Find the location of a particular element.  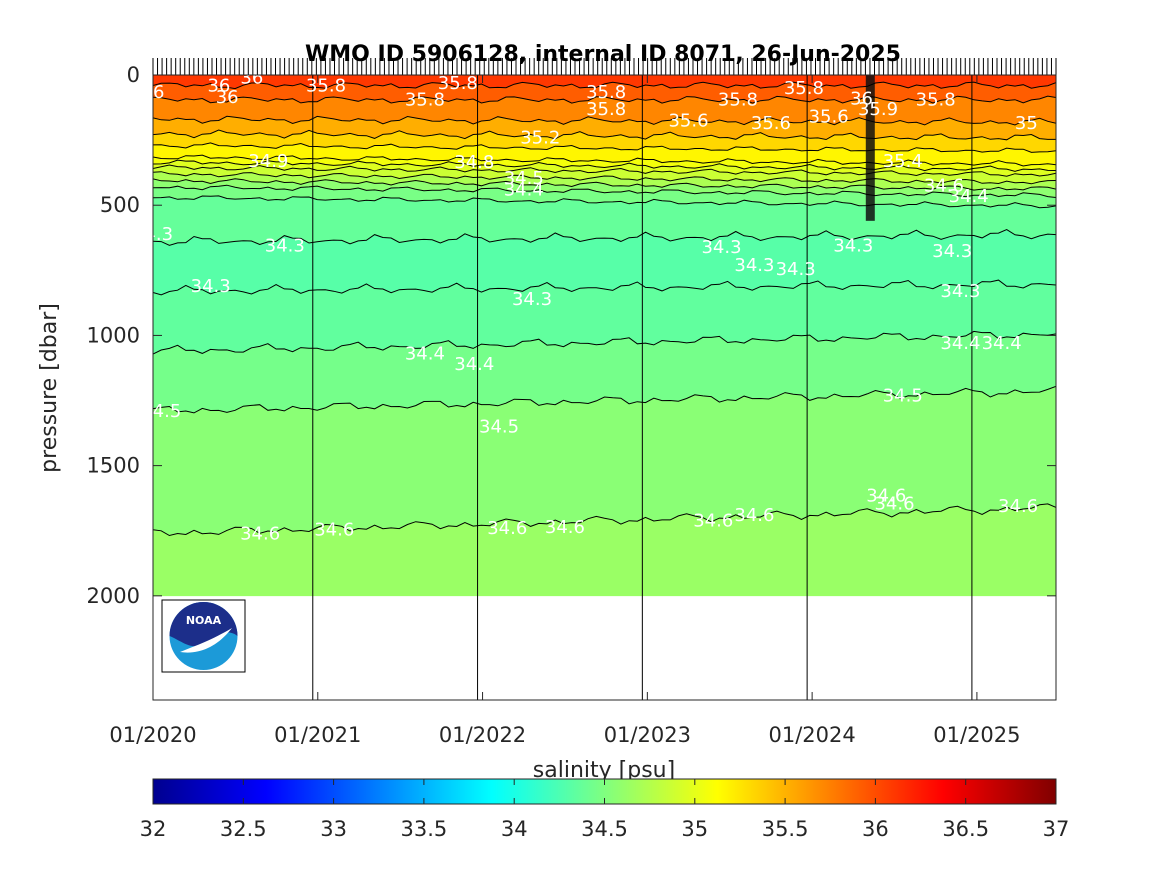

noaa-logo: NOAA is located at coordinates (203, 636).